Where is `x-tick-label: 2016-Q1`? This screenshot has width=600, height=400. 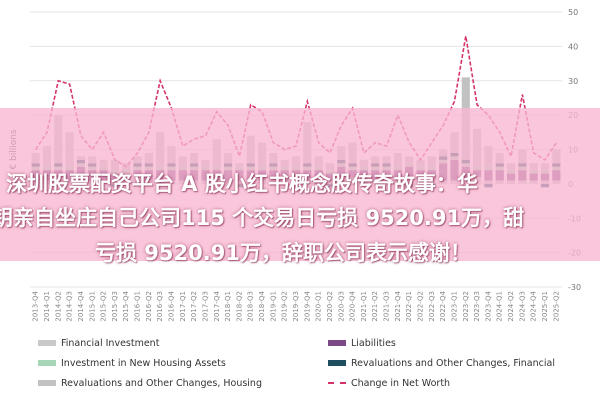
x-tick-label: 2016-Q1 is located at coordinates (138, 306).